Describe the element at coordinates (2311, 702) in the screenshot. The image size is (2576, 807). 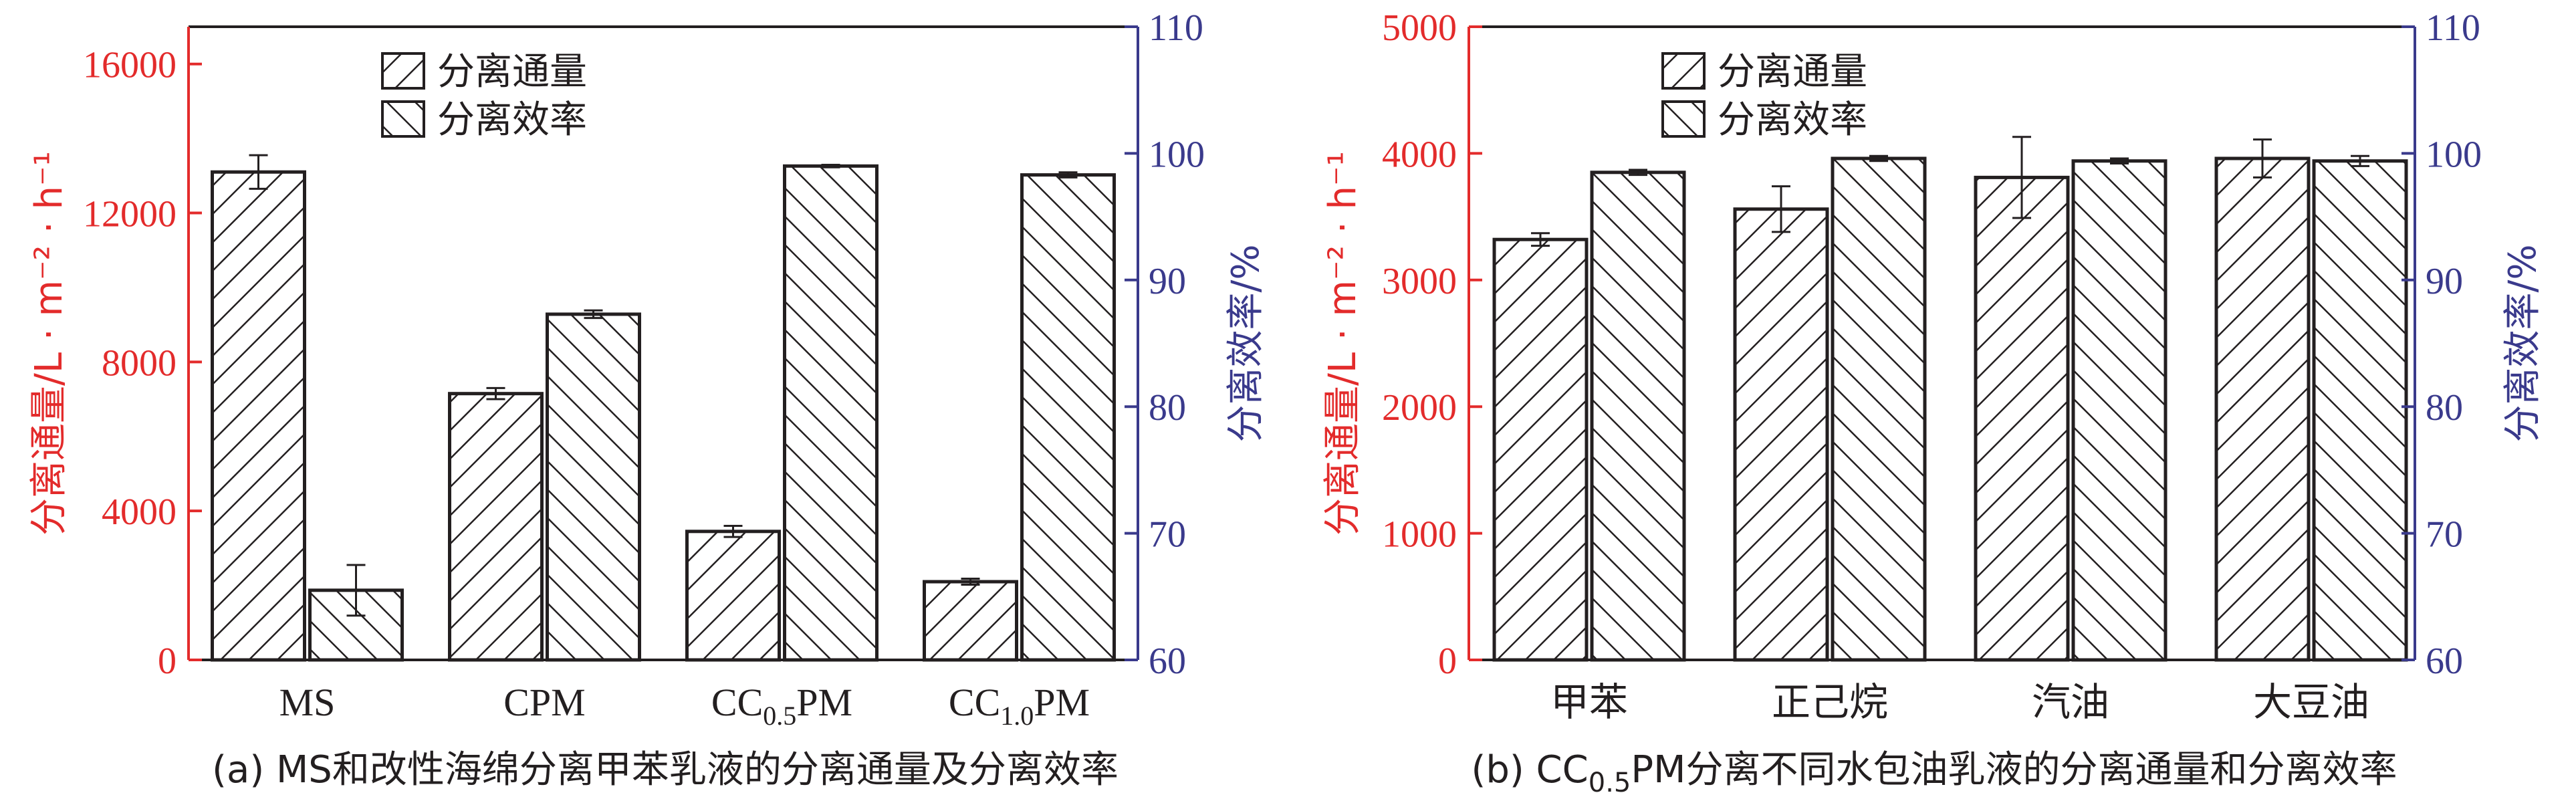
I see `x-tick-label-3: 大豆油` at that location.